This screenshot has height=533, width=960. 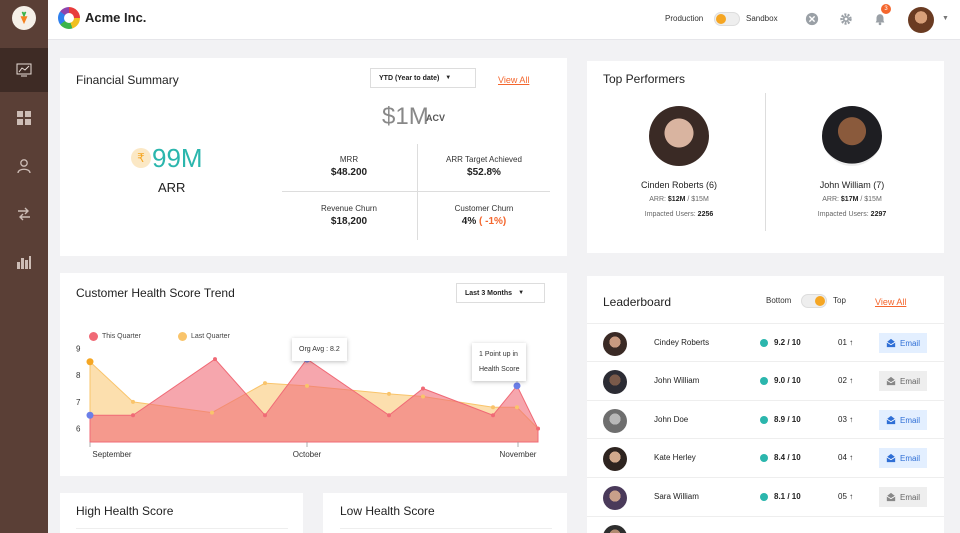 I want to click on leaderboard-rank: 01 ↑, so click(x=846, y=342).